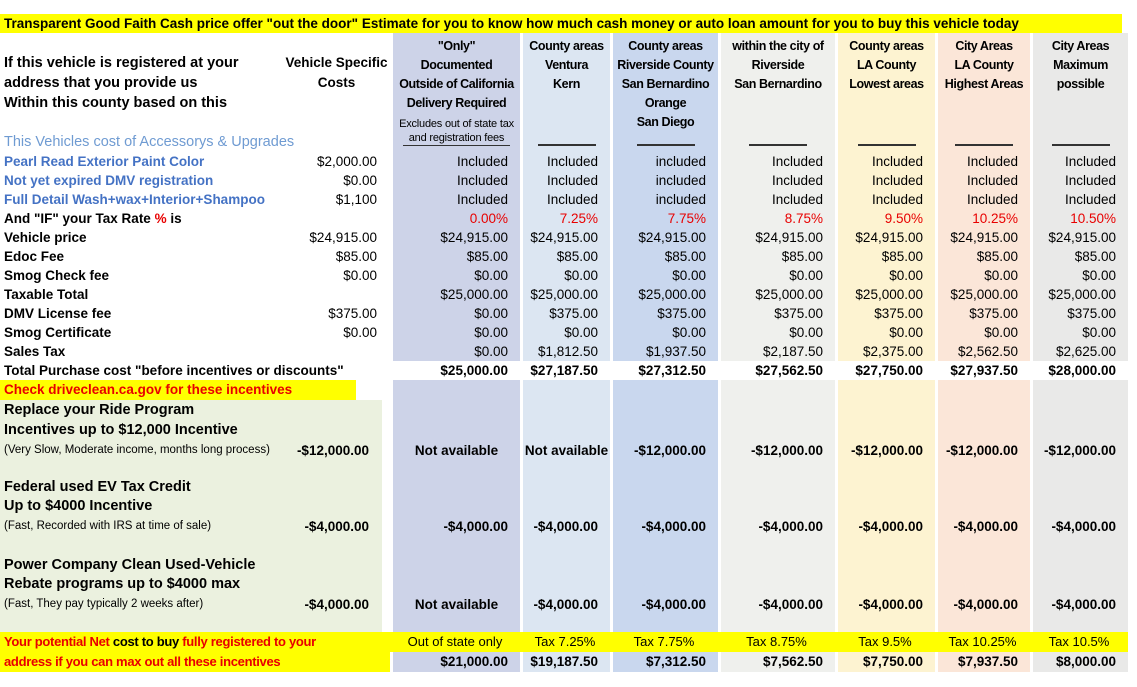  What do you see at coordinates (360, 180) in the screenshot?
I see `accessory-cost: $0.00` at bounding box center [360, 180].